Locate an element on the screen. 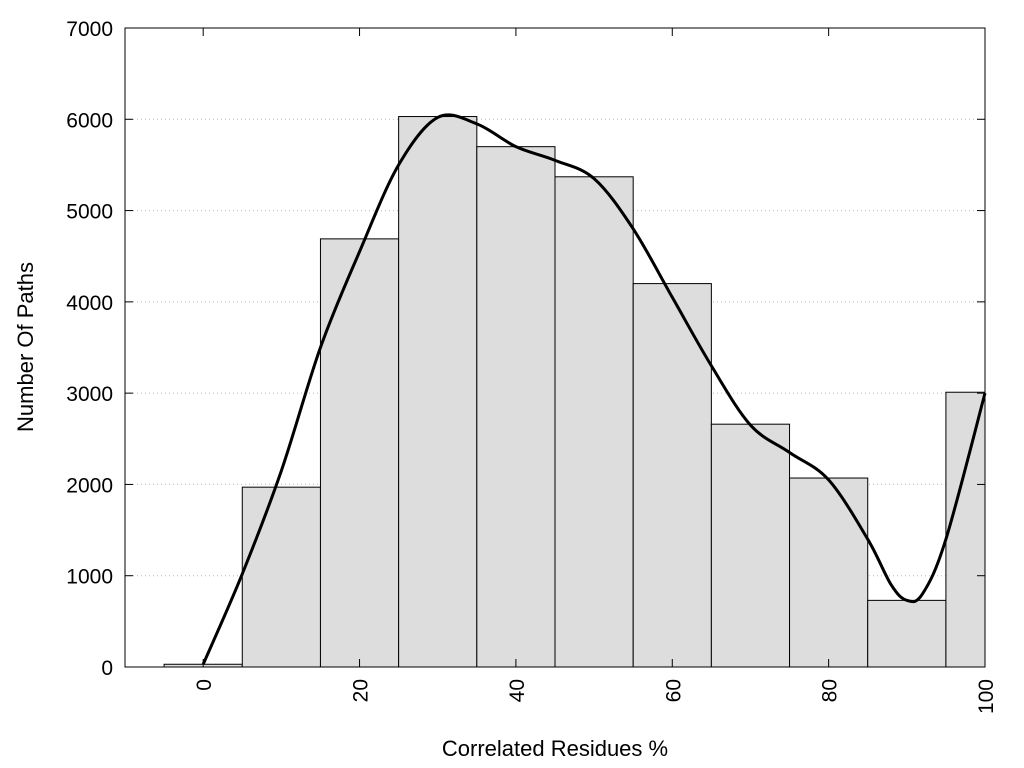  y-tick-label: 7000 is located at coordinates (89, 29).